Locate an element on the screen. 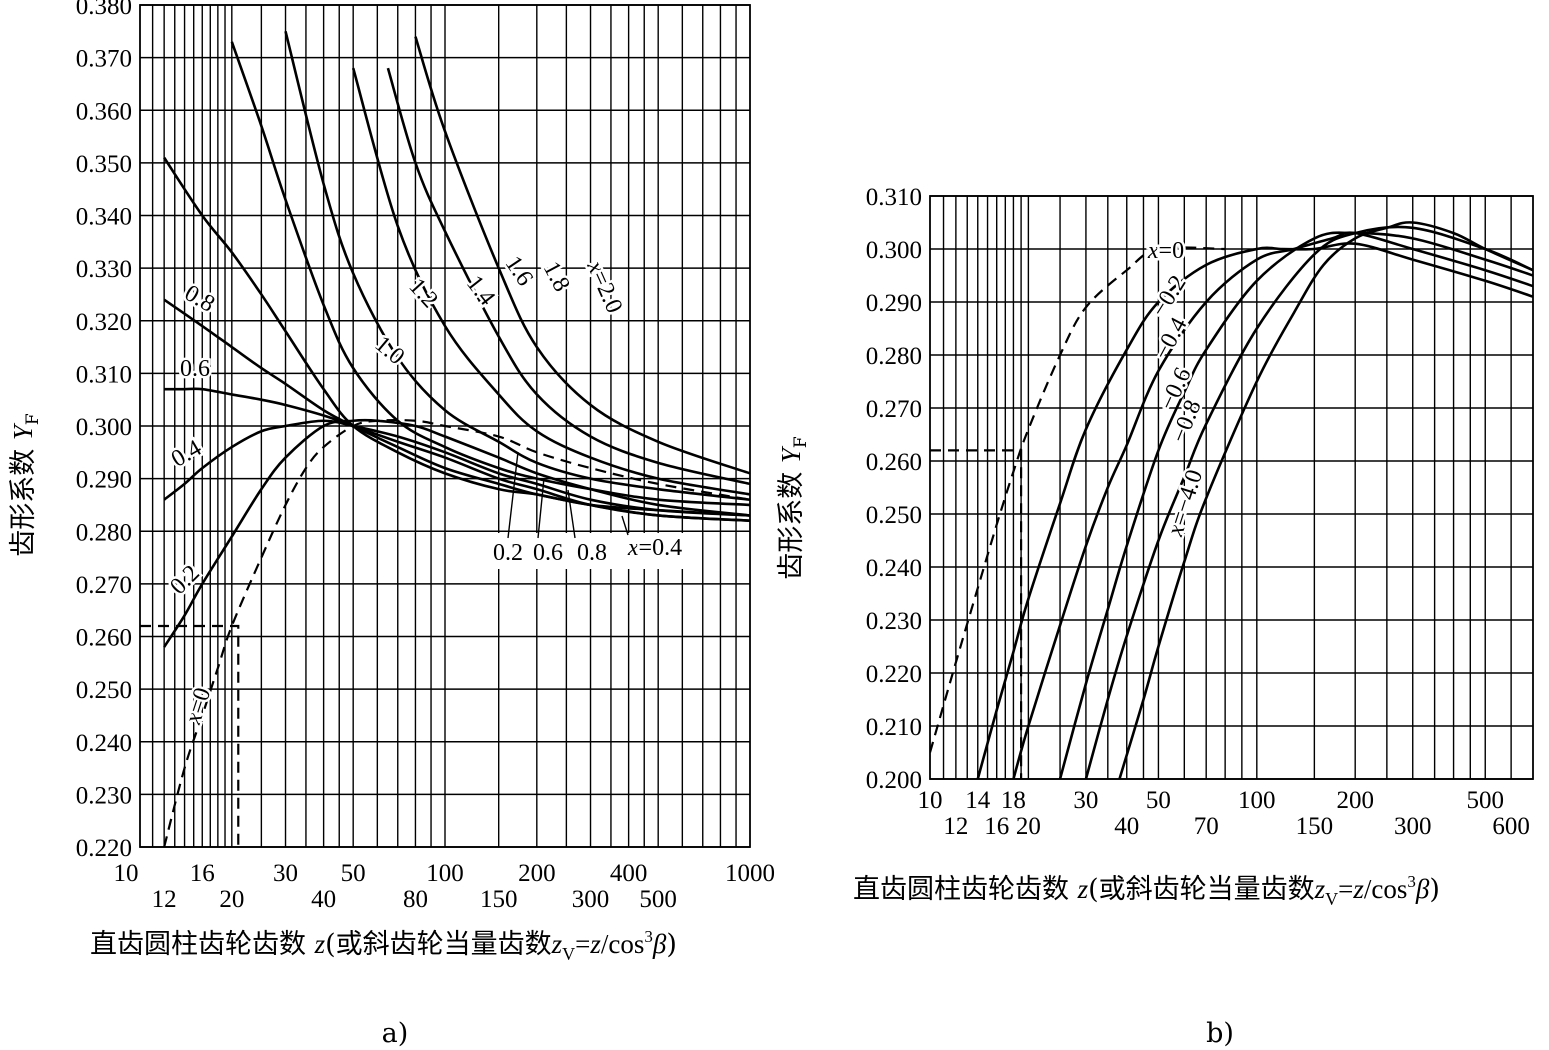 The width and height of the screenshot is (1549, 1050). x-axis-label-sub: V is located at coordinates (568, 954).